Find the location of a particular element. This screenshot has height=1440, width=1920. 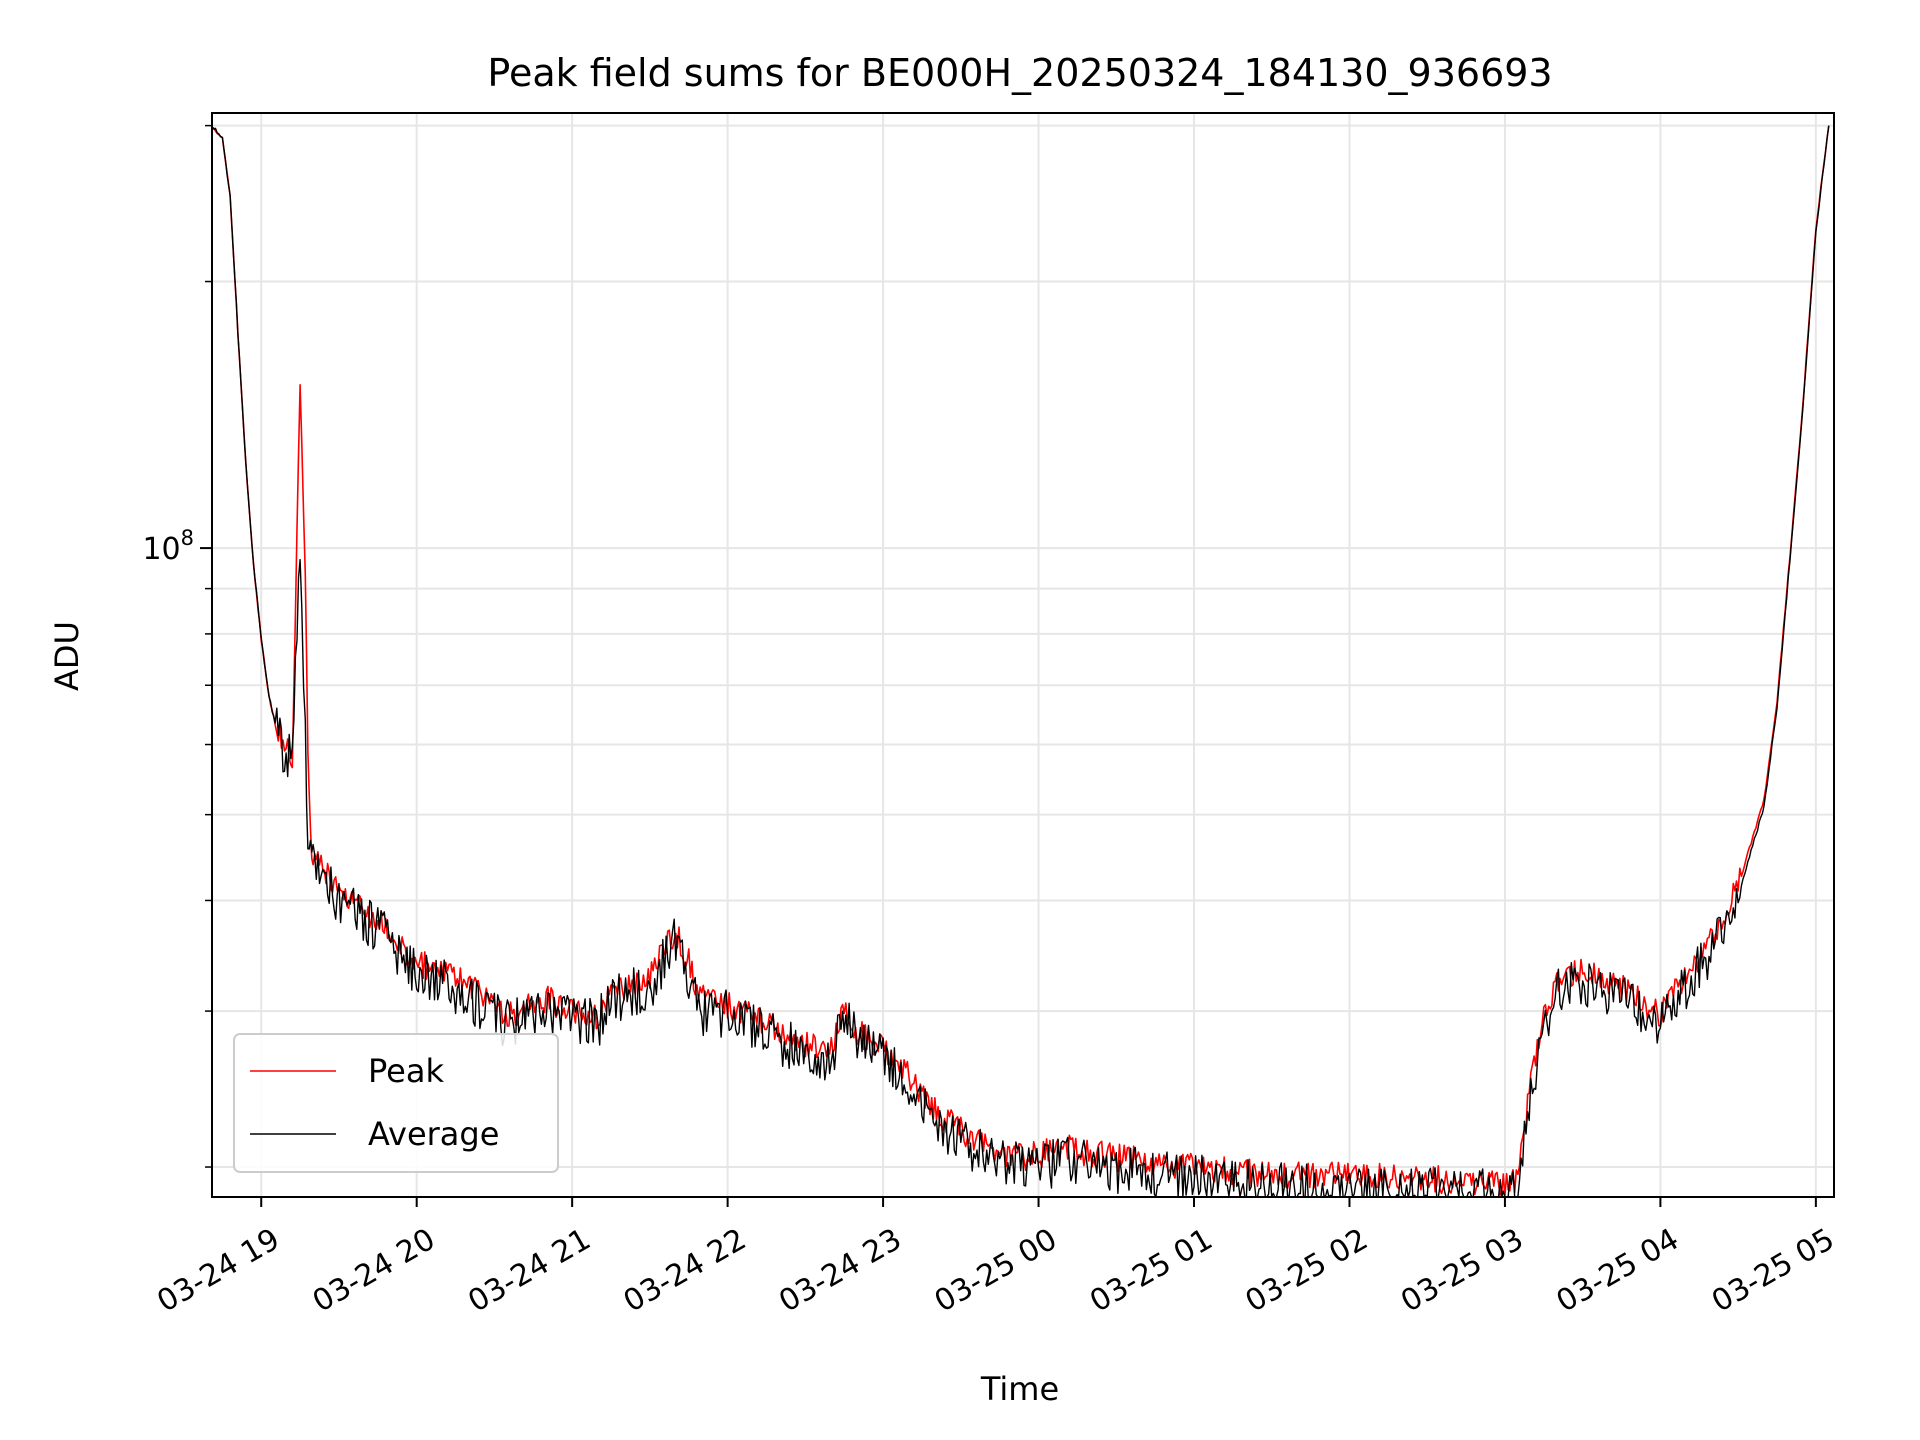

legend-label-peak: Peak is located at coordinates (406, 1071).